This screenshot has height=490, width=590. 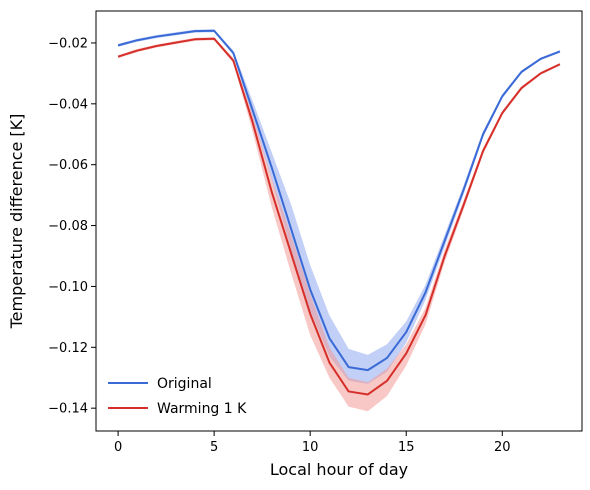 What do you see at coordinates (214, 447) in the screenshot?
I see `x-tick-label: 5` at bounding box center [214, 447].